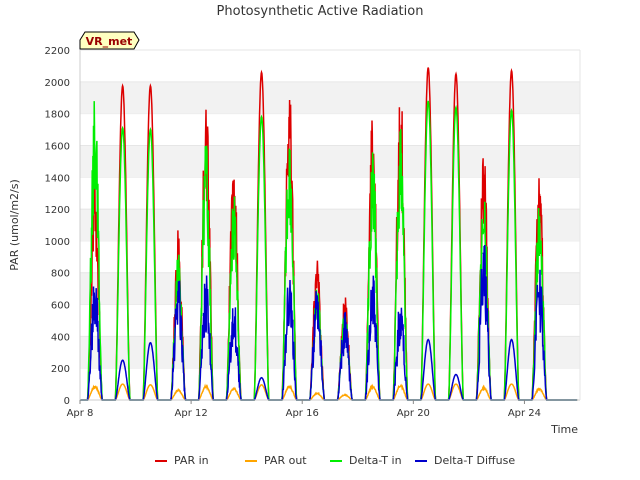 Image resolution: width=640 pixels, height=480 pixels. I want to click on legend-label: PAR in, so click(191, 460).